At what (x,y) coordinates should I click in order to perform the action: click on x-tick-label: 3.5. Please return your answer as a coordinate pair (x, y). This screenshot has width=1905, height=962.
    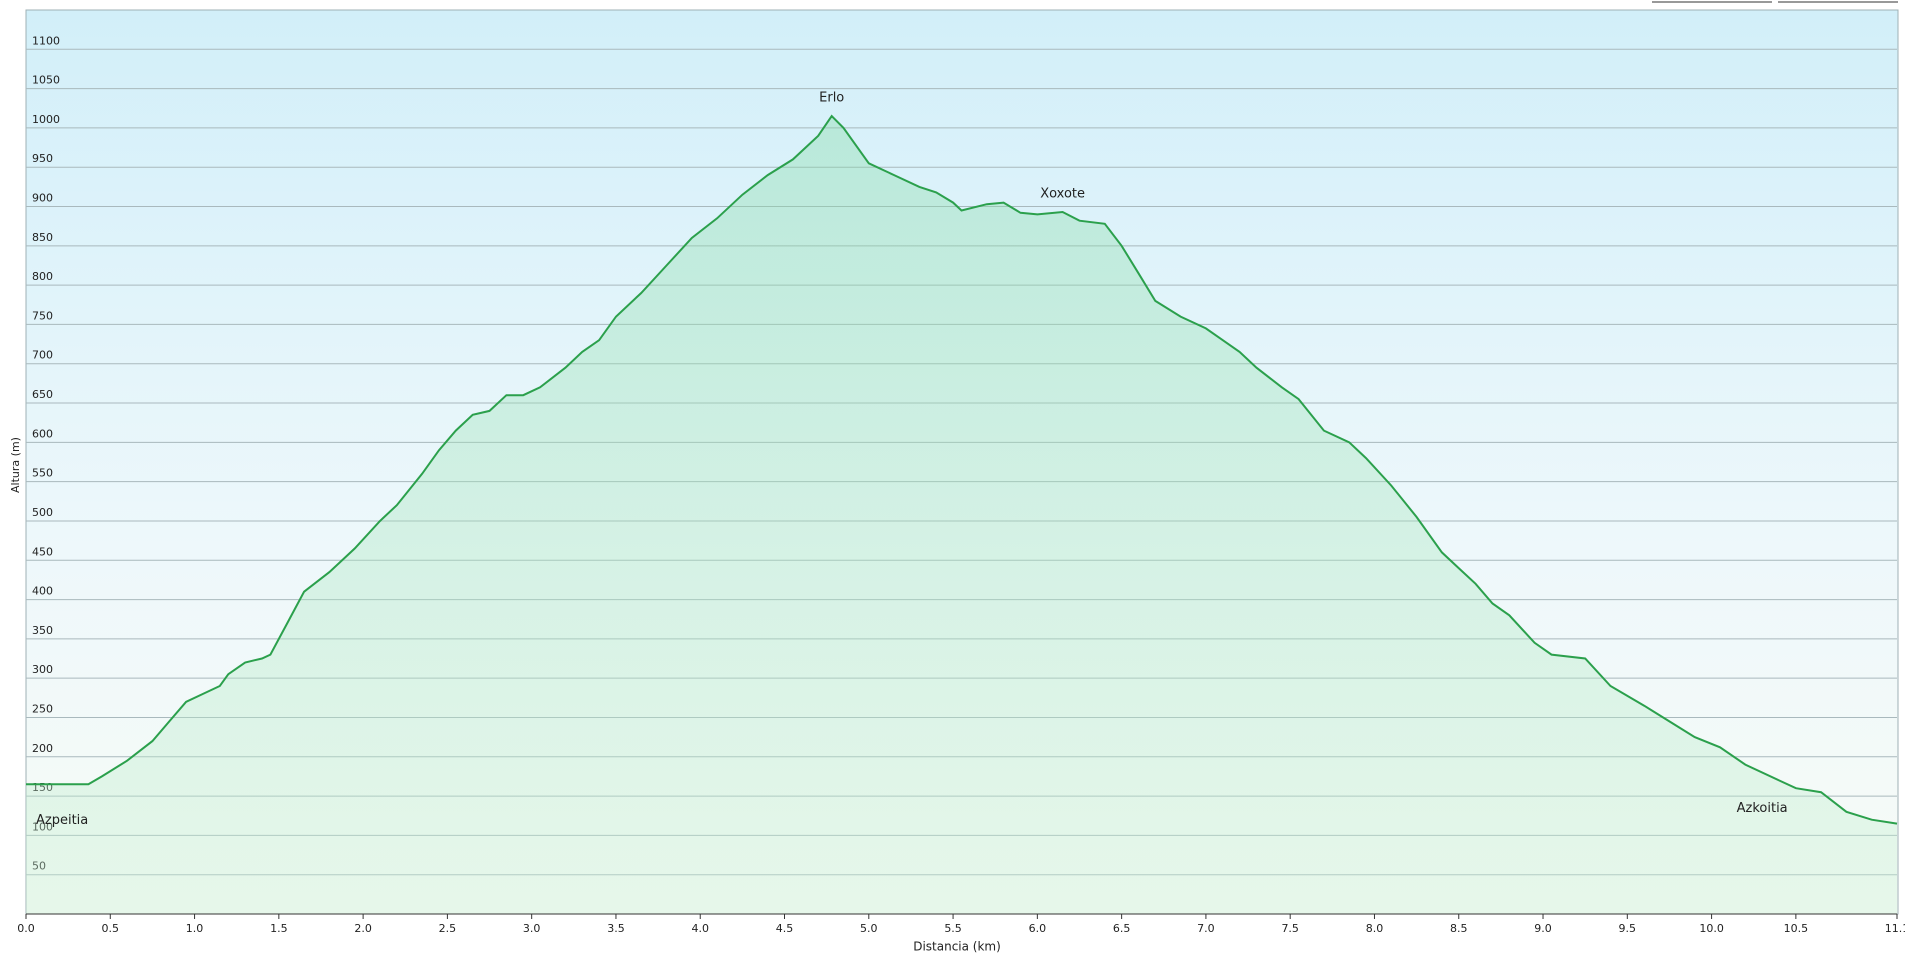
    Looking at the image, I should click on (616, 928).